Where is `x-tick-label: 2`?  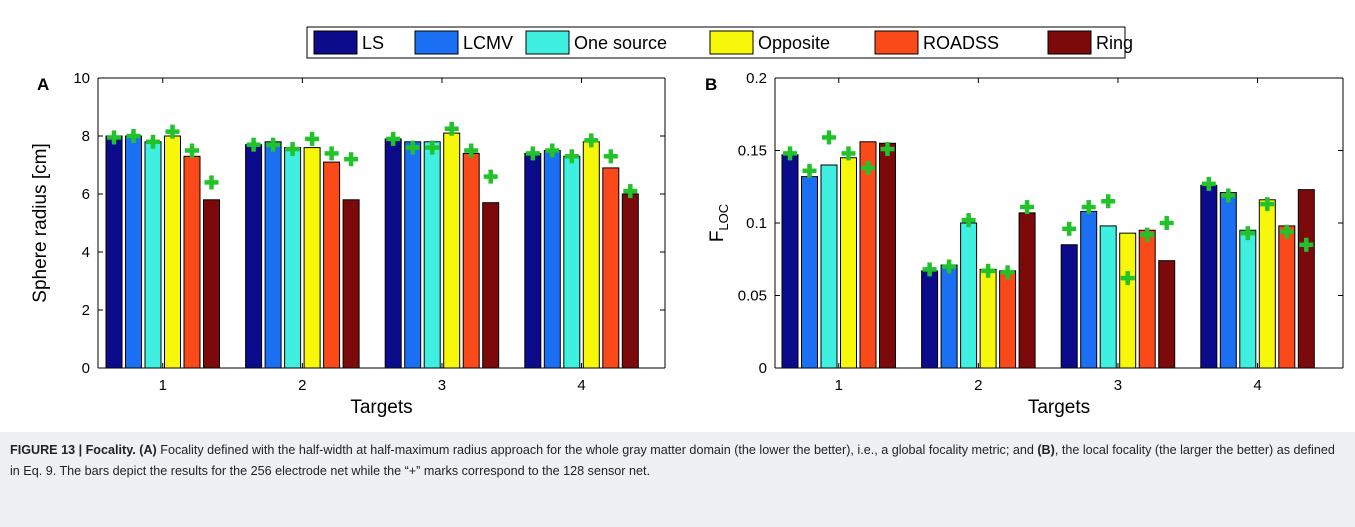
x-tick-label: 2 is located at coordinates (978, 385).